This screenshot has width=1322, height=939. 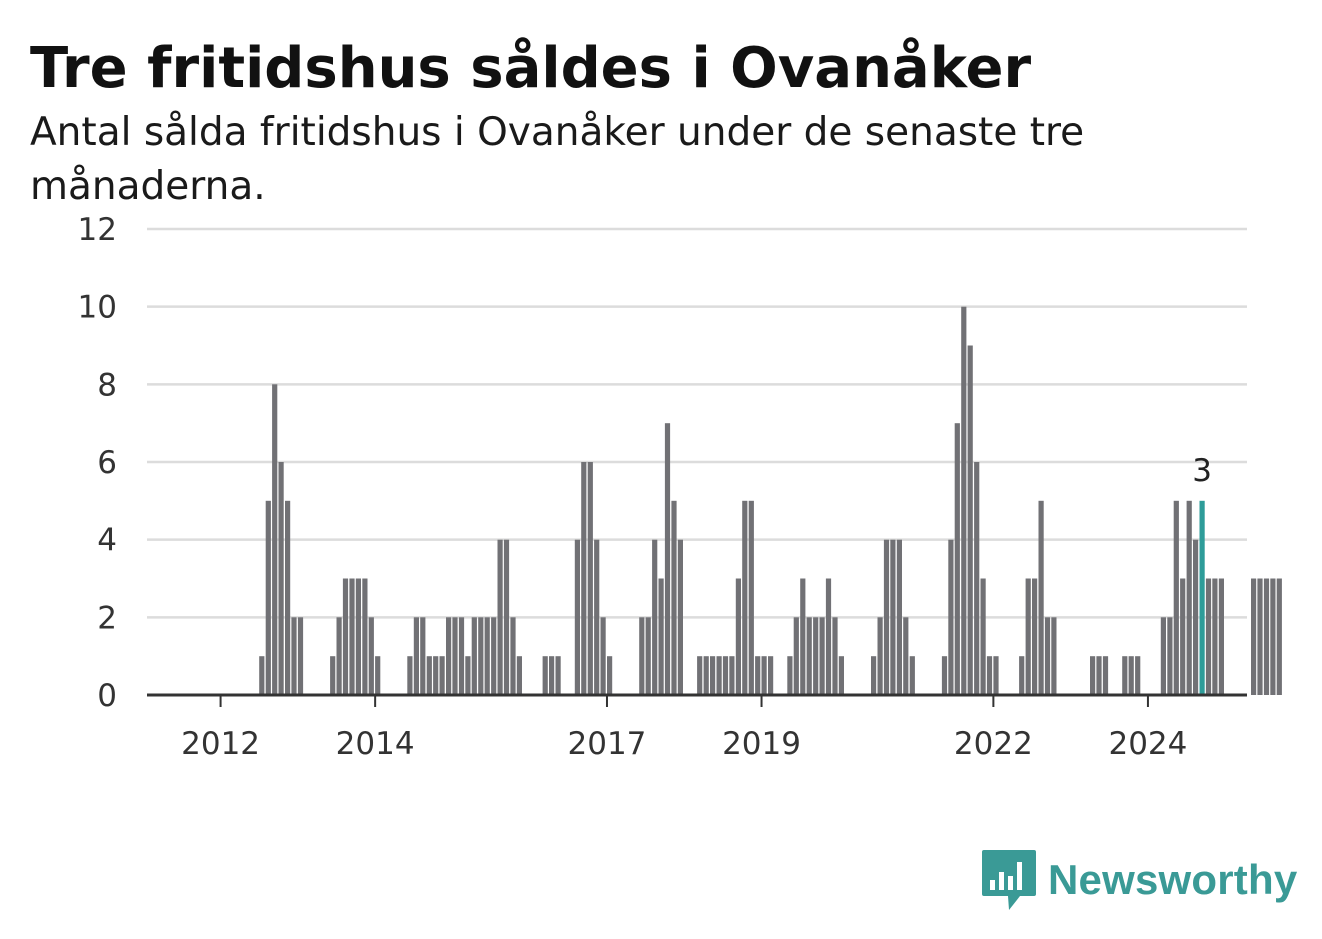 What do you see at coordinates (107, 696) in the screenshot?
I see `y-tick-label: 0` at bounding box center [107, 696].